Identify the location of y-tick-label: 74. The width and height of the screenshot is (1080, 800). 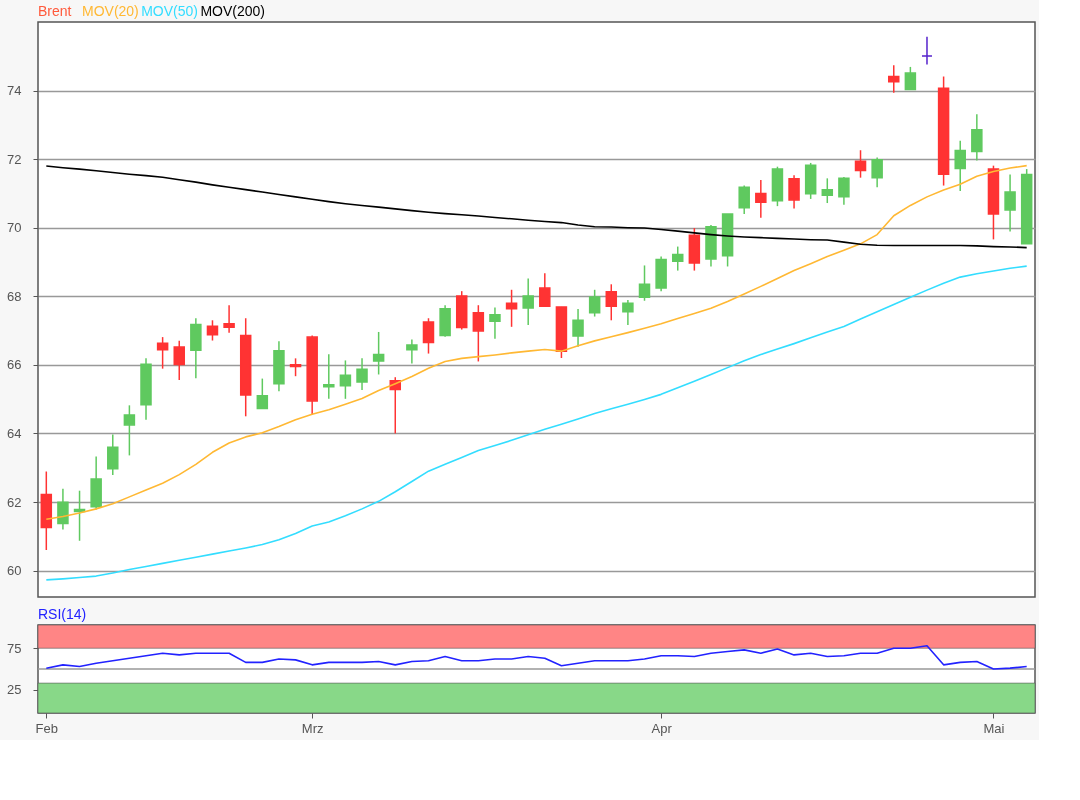
(14, 91).